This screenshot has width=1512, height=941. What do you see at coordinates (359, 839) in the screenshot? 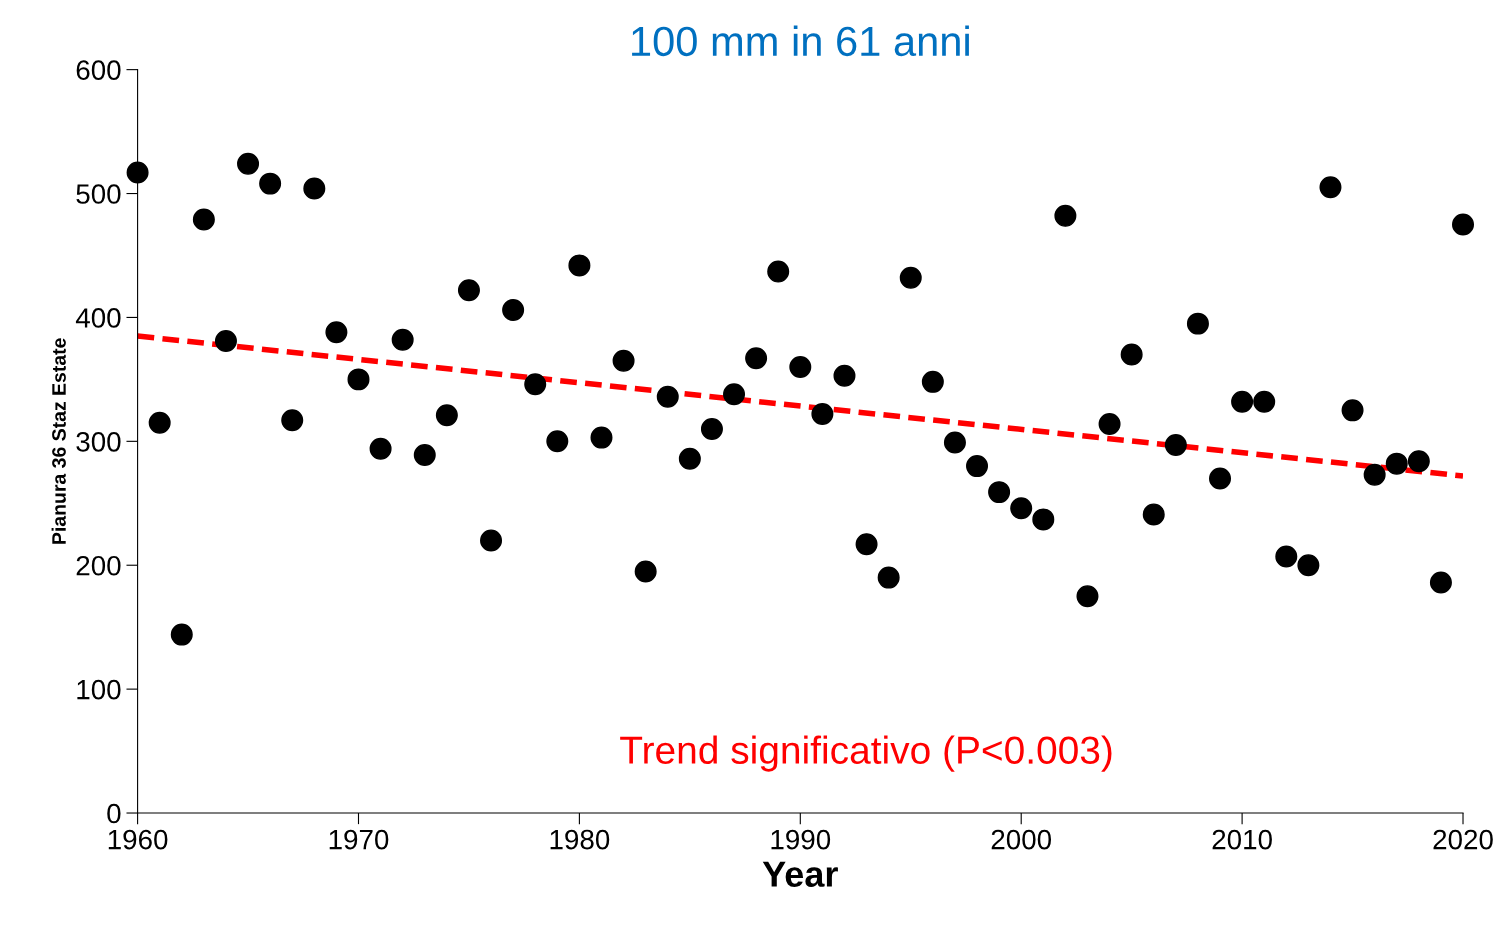
I see `x-tick-label: 1970` at bounding box center [359, 839].